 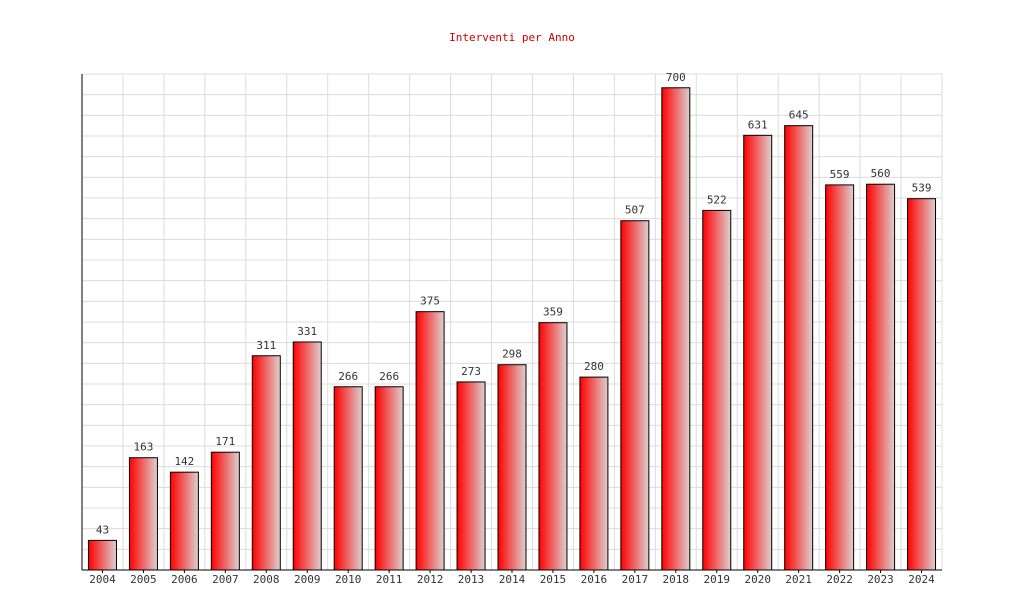 What do you see at coordinates (307, 331) in the screenshot?
I see `value-label: 331` at bounding box center [307, 331].